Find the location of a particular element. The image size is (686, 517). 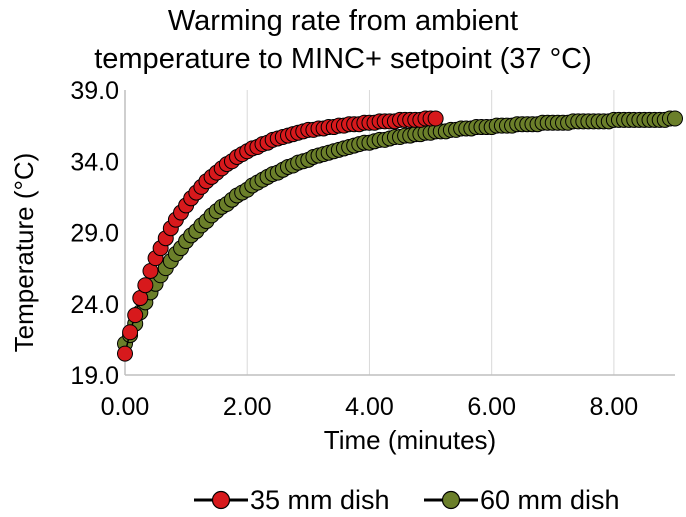

x-tick-label: 2.00 is located at coordinates (247, 407).